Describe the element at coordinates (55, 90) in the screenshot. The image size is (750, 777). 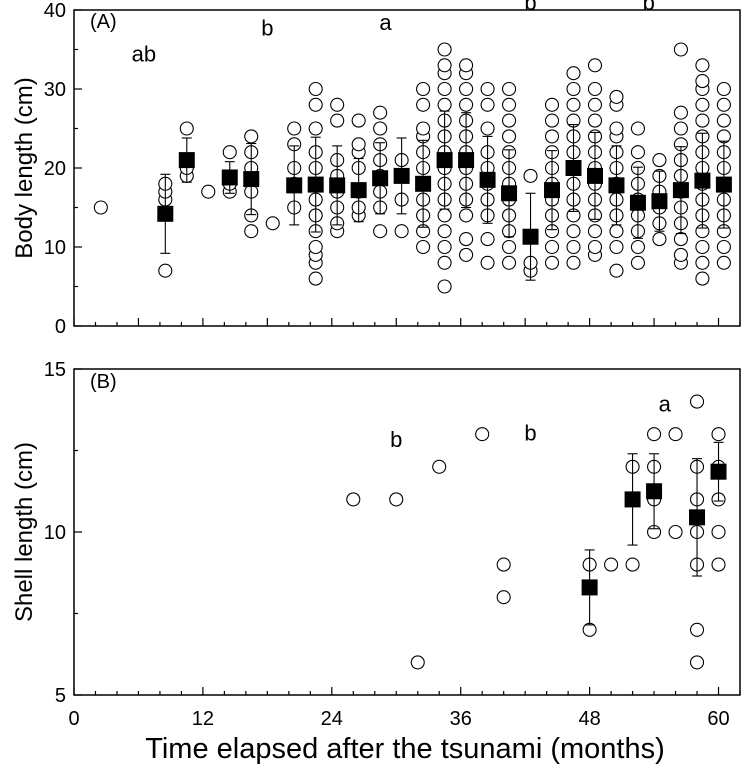
I see `y-tick-label: 30` at that location.